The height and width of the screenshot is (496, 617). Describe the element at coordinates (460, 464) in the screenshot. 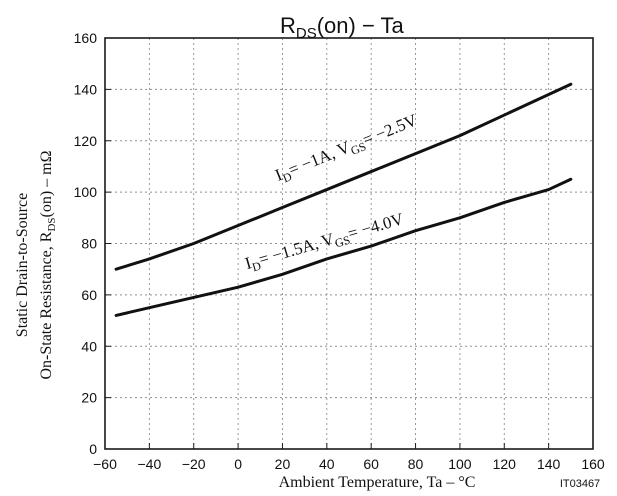

I see `x-tick-label: 100` at that location.